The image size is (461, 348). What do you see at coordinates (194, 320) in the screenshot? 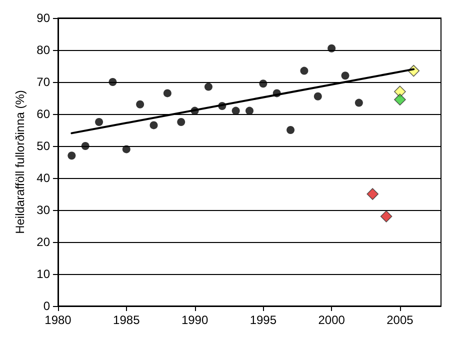
I see `x-tick-label: 1990` at bounding box center [194, 320].